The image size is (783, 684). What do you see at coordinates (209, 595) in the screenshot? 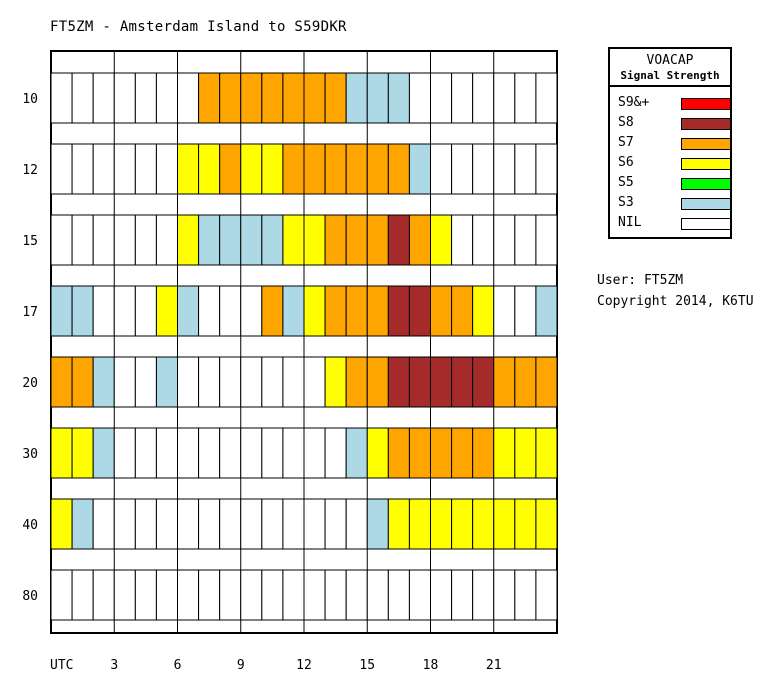
I see `cell-80m-7utc` at bounding box center [209, 595].